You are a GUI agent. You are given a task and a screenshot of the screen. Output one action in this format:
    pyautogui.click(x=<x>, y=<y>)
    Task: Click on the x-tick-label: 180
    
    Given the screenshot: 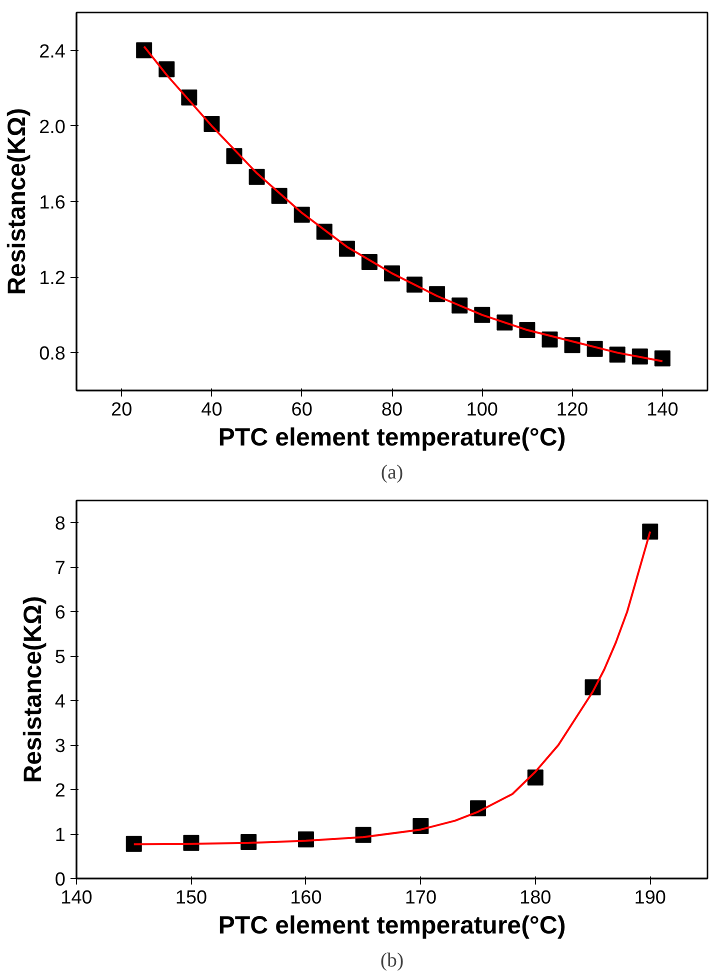 What is the action you would take?
    pyautogui.click(x=536, y=898)
    